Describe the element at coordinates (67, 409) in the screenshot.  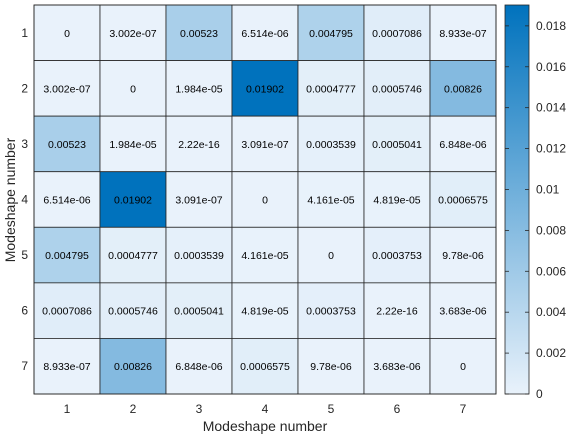
I see `x-tick-label: 1` at that location.